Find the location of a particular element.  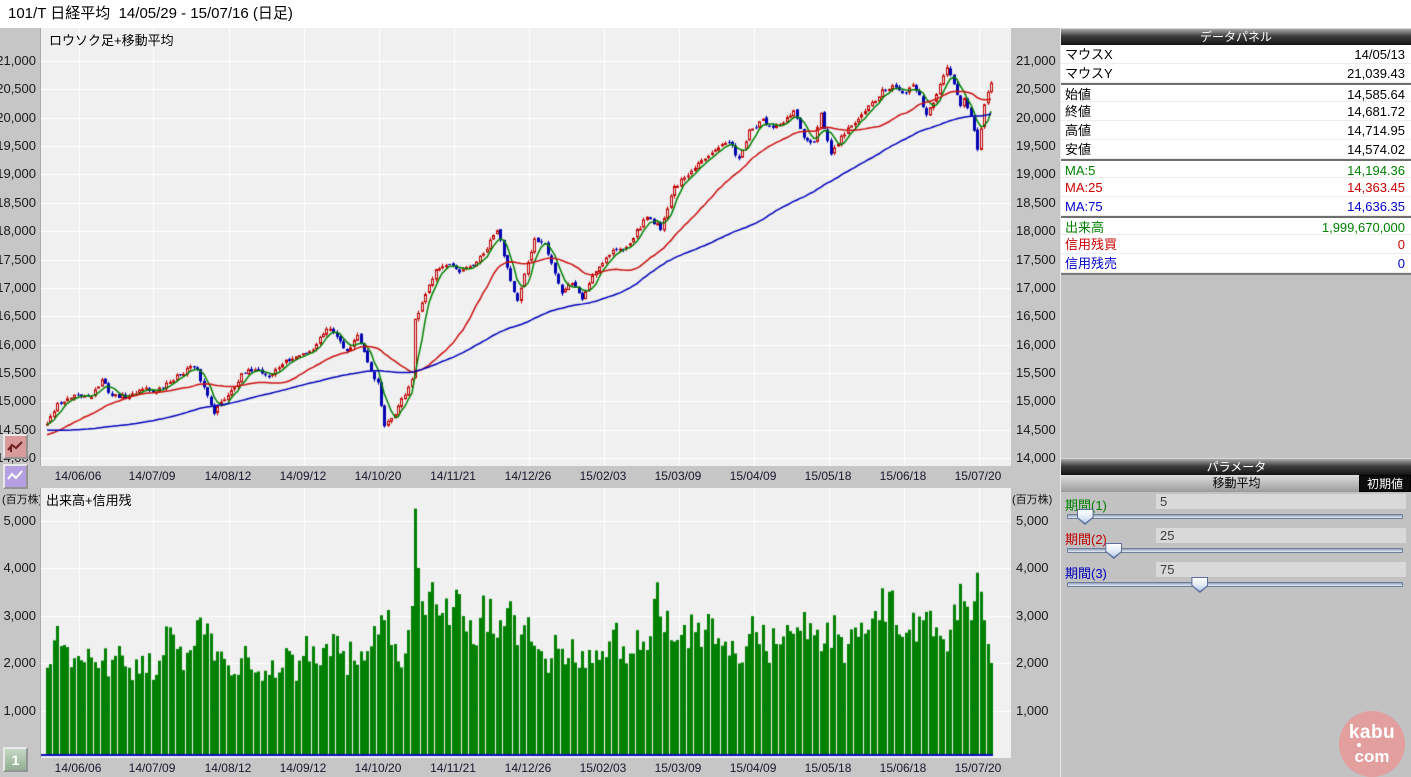

data-panel-row-label: MA:75 is located at coordinates (1084, 206).